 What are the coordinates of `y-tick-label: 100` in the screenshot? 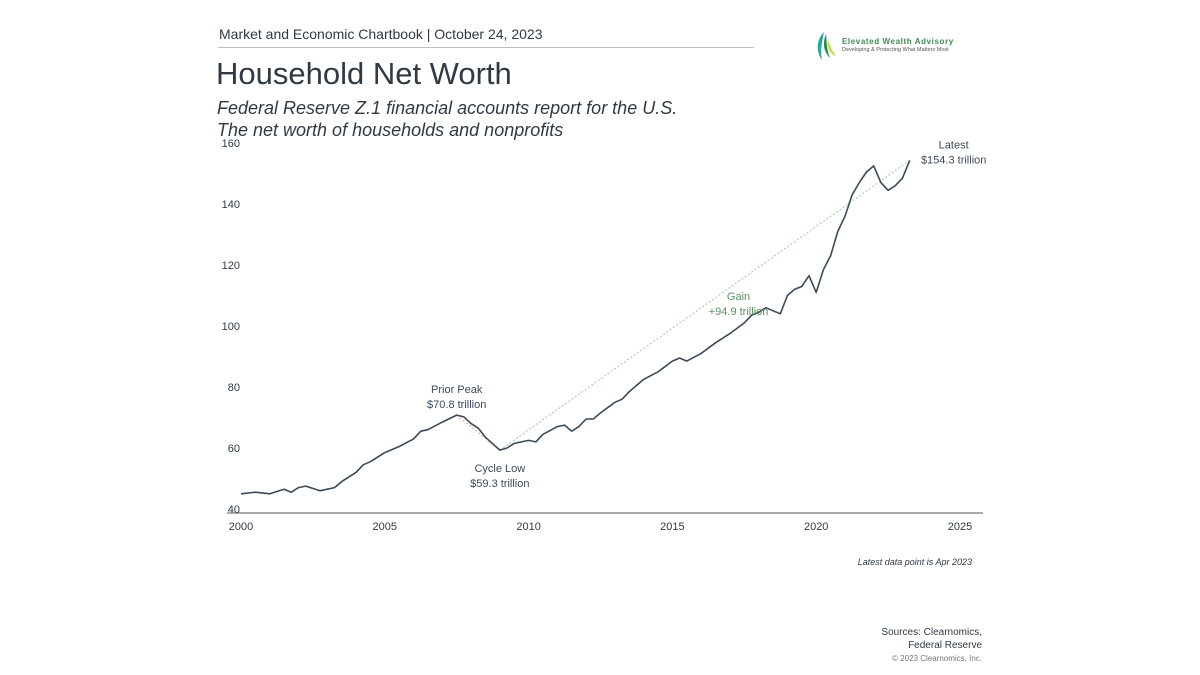 It's located at (231, 327).